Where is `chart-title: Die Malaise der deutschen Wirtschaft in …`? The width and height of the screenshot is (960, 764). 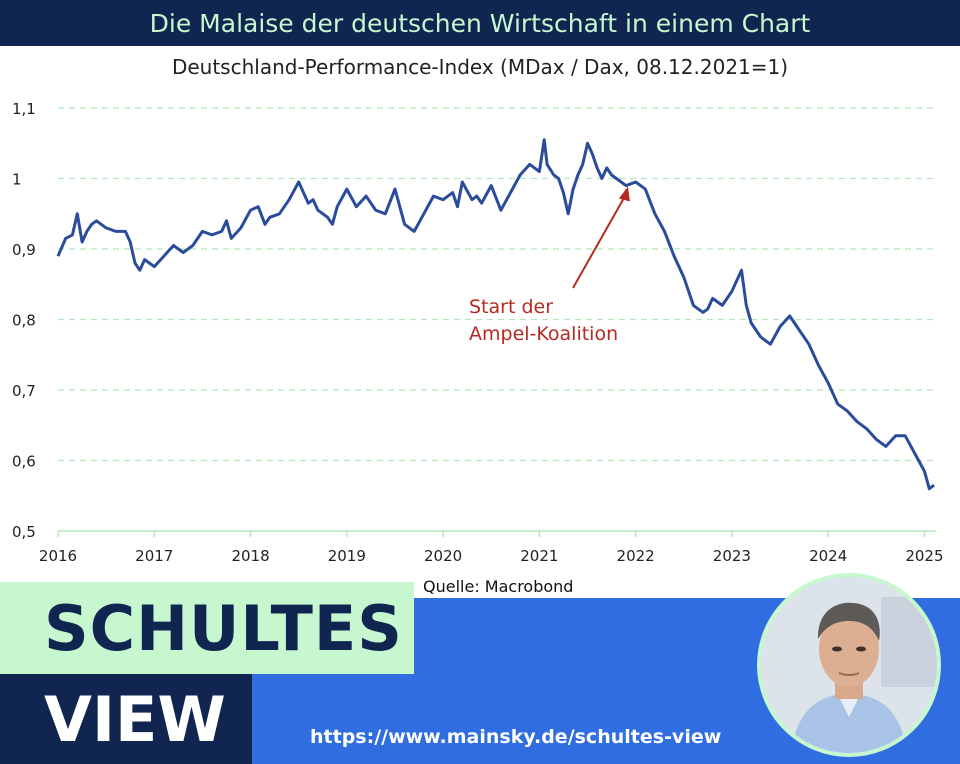 chart-title: Die Malaise der deutschen Wirtschaft in … is located at coordinates (480, 23).